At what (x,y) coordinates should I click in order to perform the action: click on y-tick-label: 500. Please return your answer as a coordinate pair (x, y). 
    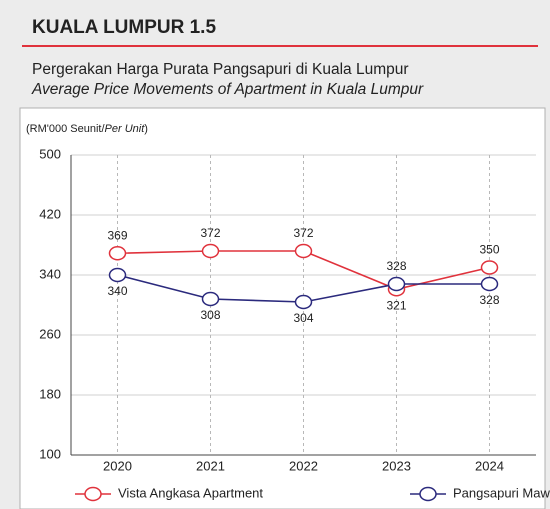
    Looking at the image, I should click on (50, 153).